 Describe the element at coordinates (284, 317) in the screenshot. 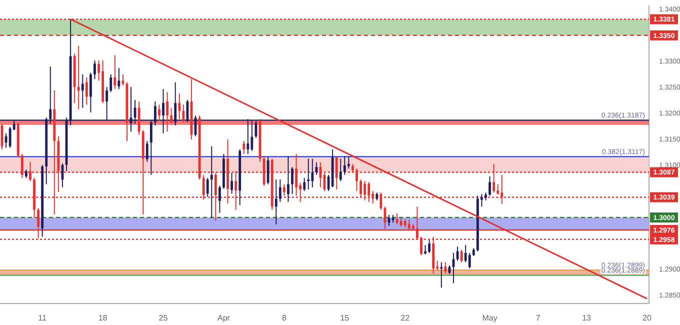

I see `x-tick-label: 8` at that location.